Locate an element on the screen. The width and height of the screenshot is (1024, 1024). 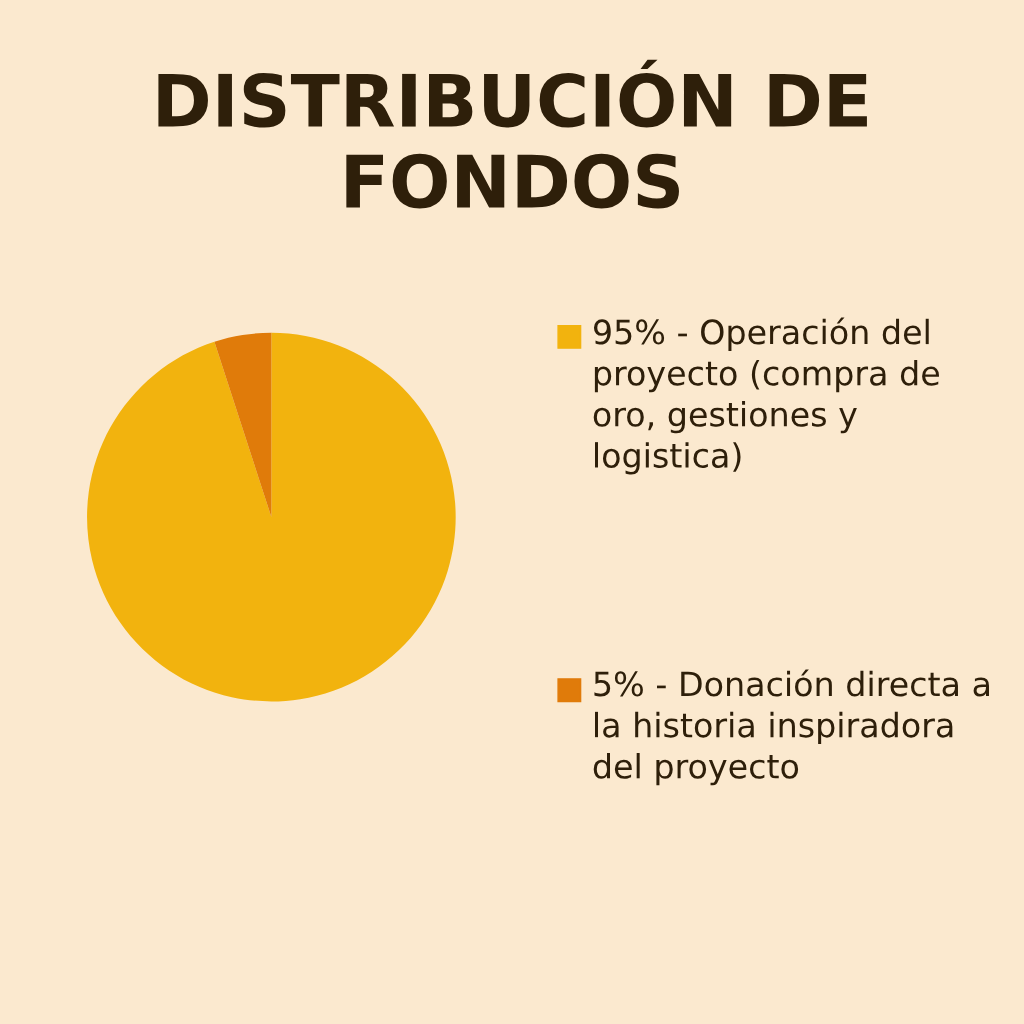
legend-label: 95% - Operación del proyecto (compra de oro, gestiones y logistica) is located at coordinates (766, 396).